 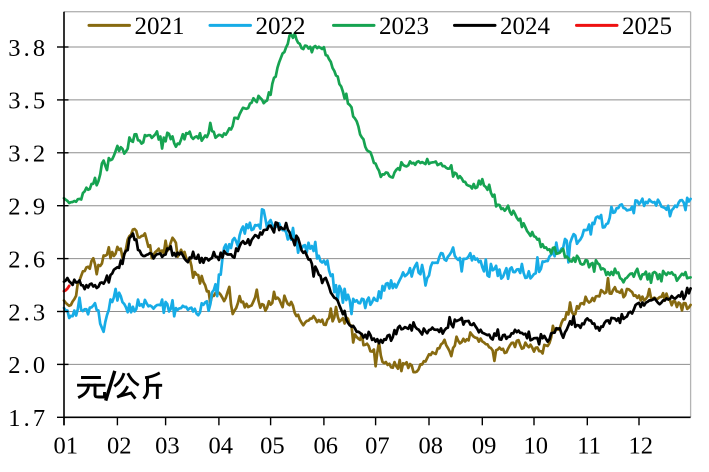 What do you see at coordinates (377, 446) in the screenshot?
I see `svg-text: 07` at bounding box center [377, 446].